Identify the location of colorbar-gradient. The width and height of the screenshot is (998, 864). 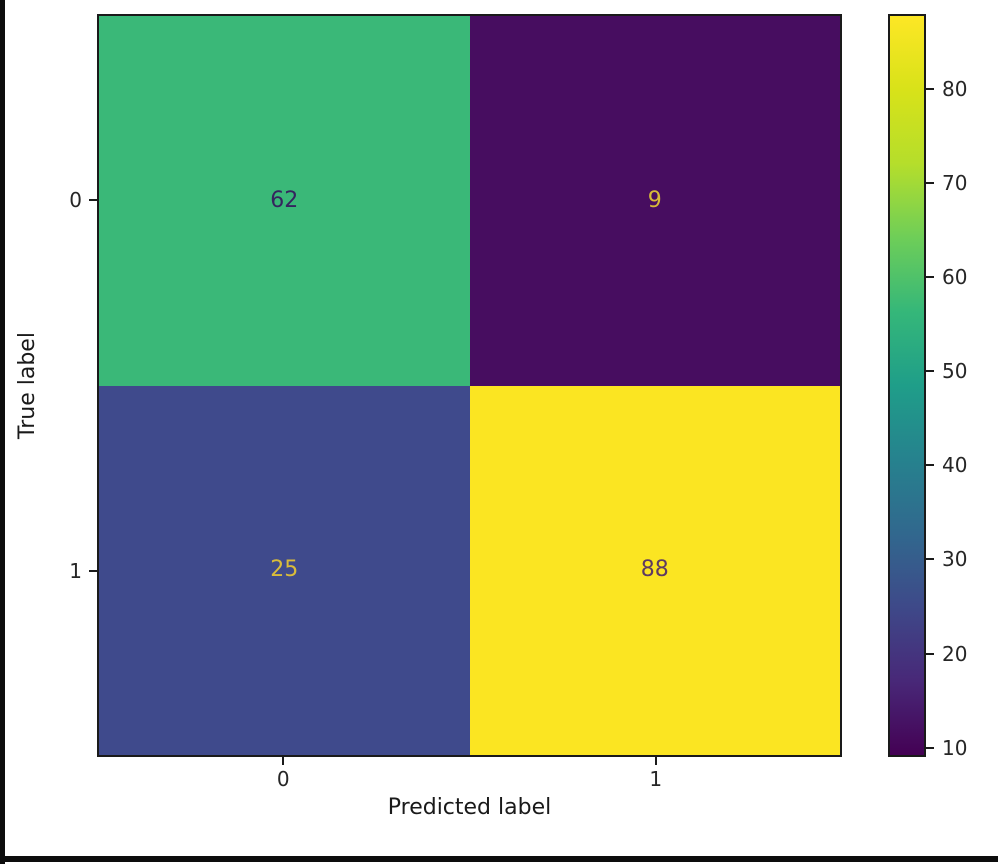
(907, 385).